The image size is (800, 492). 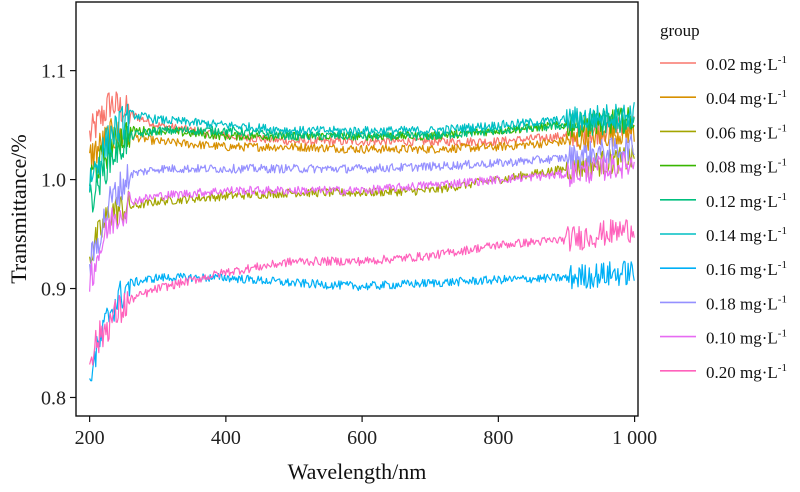 What do you see at coordinates (53, 290) in the screenshot?
I see `y-tick-label: 0.9` at bounding box center [53, 290].